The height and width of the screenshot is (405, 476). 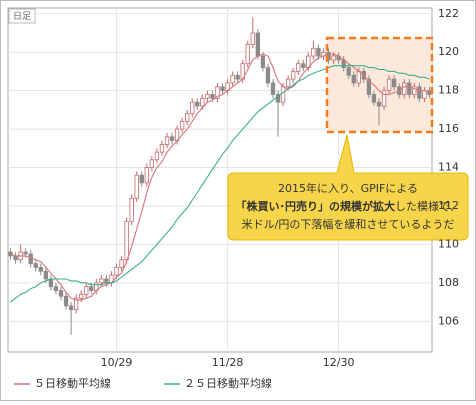 What do you see at coordinates (448, 320) in the screenshot?
I see `y-tick-label: 106` at bounding box center [448, 320].